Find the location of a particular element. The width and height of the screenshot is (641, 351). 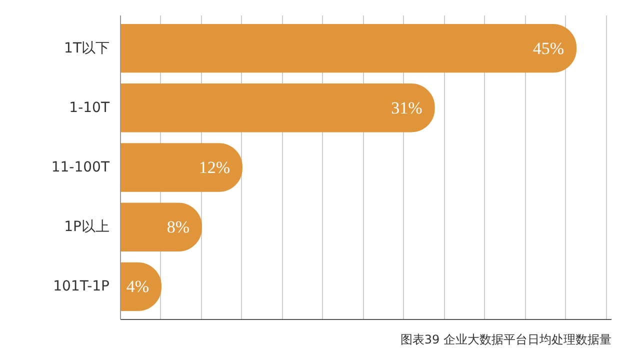

y-tick-label: 1-10T is located at coordinates (89, 108).